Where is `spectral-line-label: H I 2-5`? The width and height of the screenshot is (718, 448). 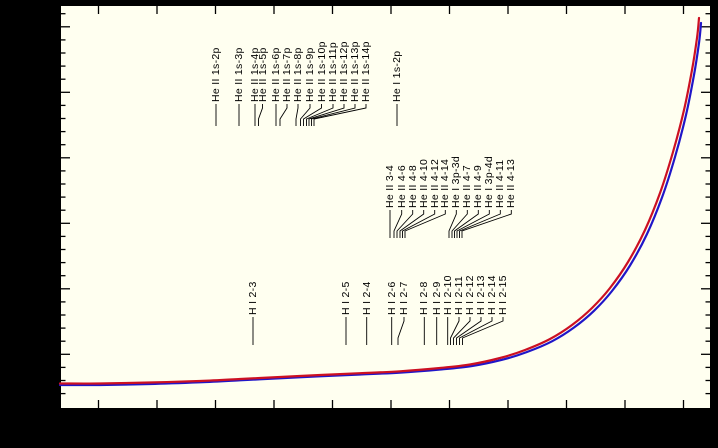 spectral-line-label: H I 2-5 is located at coordinates (346, 298).